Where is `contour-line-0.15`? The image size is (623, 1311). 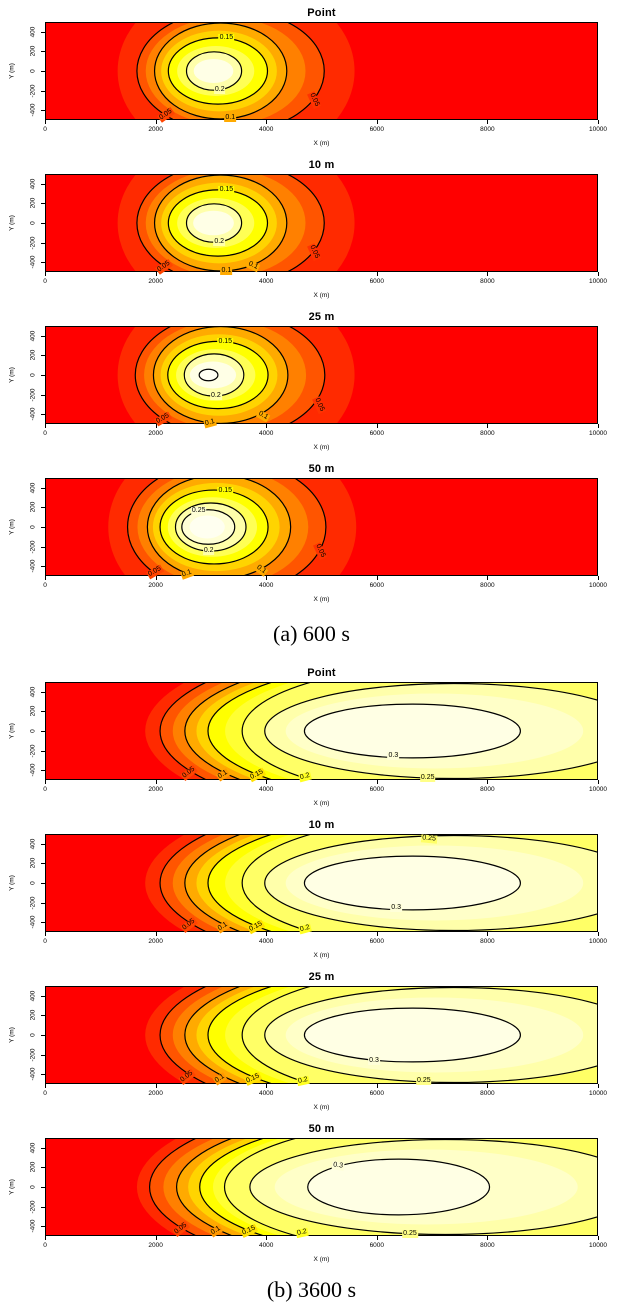 contour-line-0.15 is located at coordinates (217, 71).